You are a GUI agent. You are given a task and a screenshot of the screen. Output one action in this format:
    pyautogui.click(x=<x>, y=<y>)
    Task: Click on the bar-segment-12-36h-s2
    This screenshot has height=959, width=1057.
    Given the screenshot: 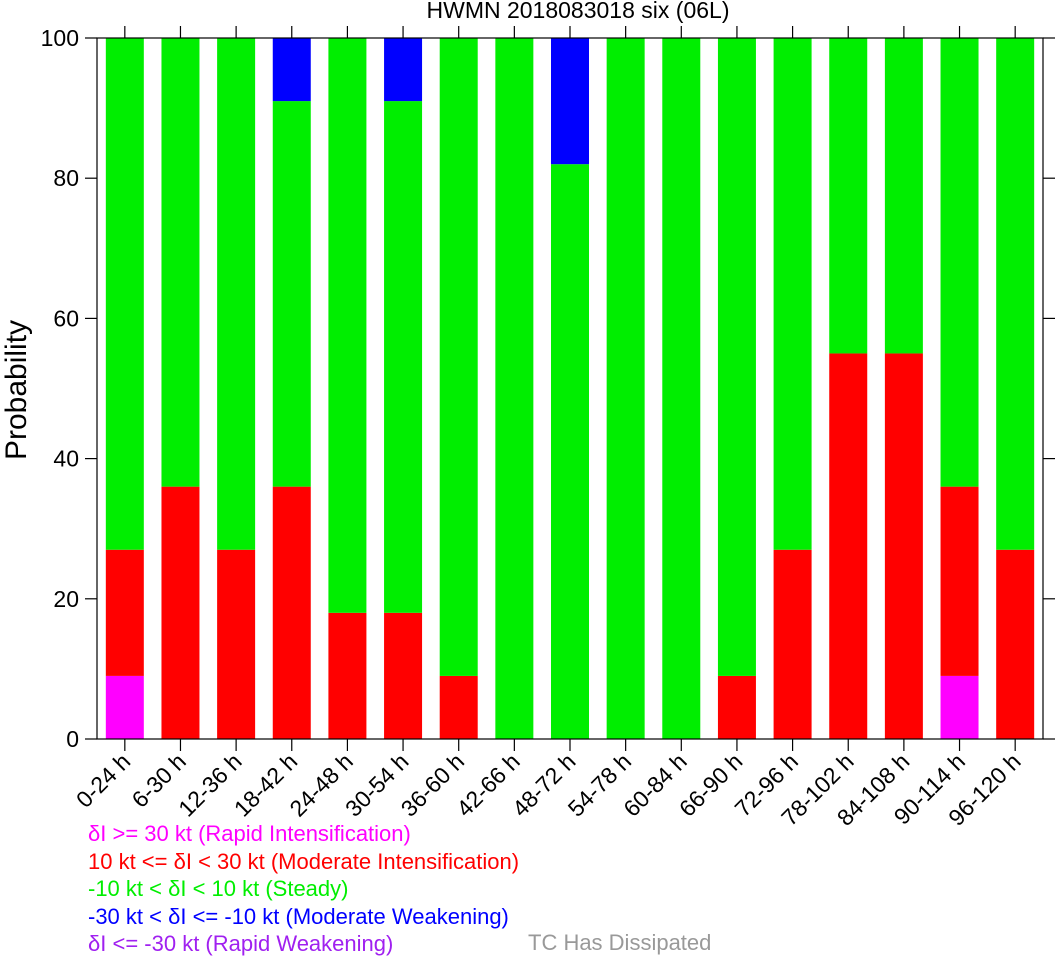 What is the action you would take?
    pyautogui.click(x=236, y=294)
    